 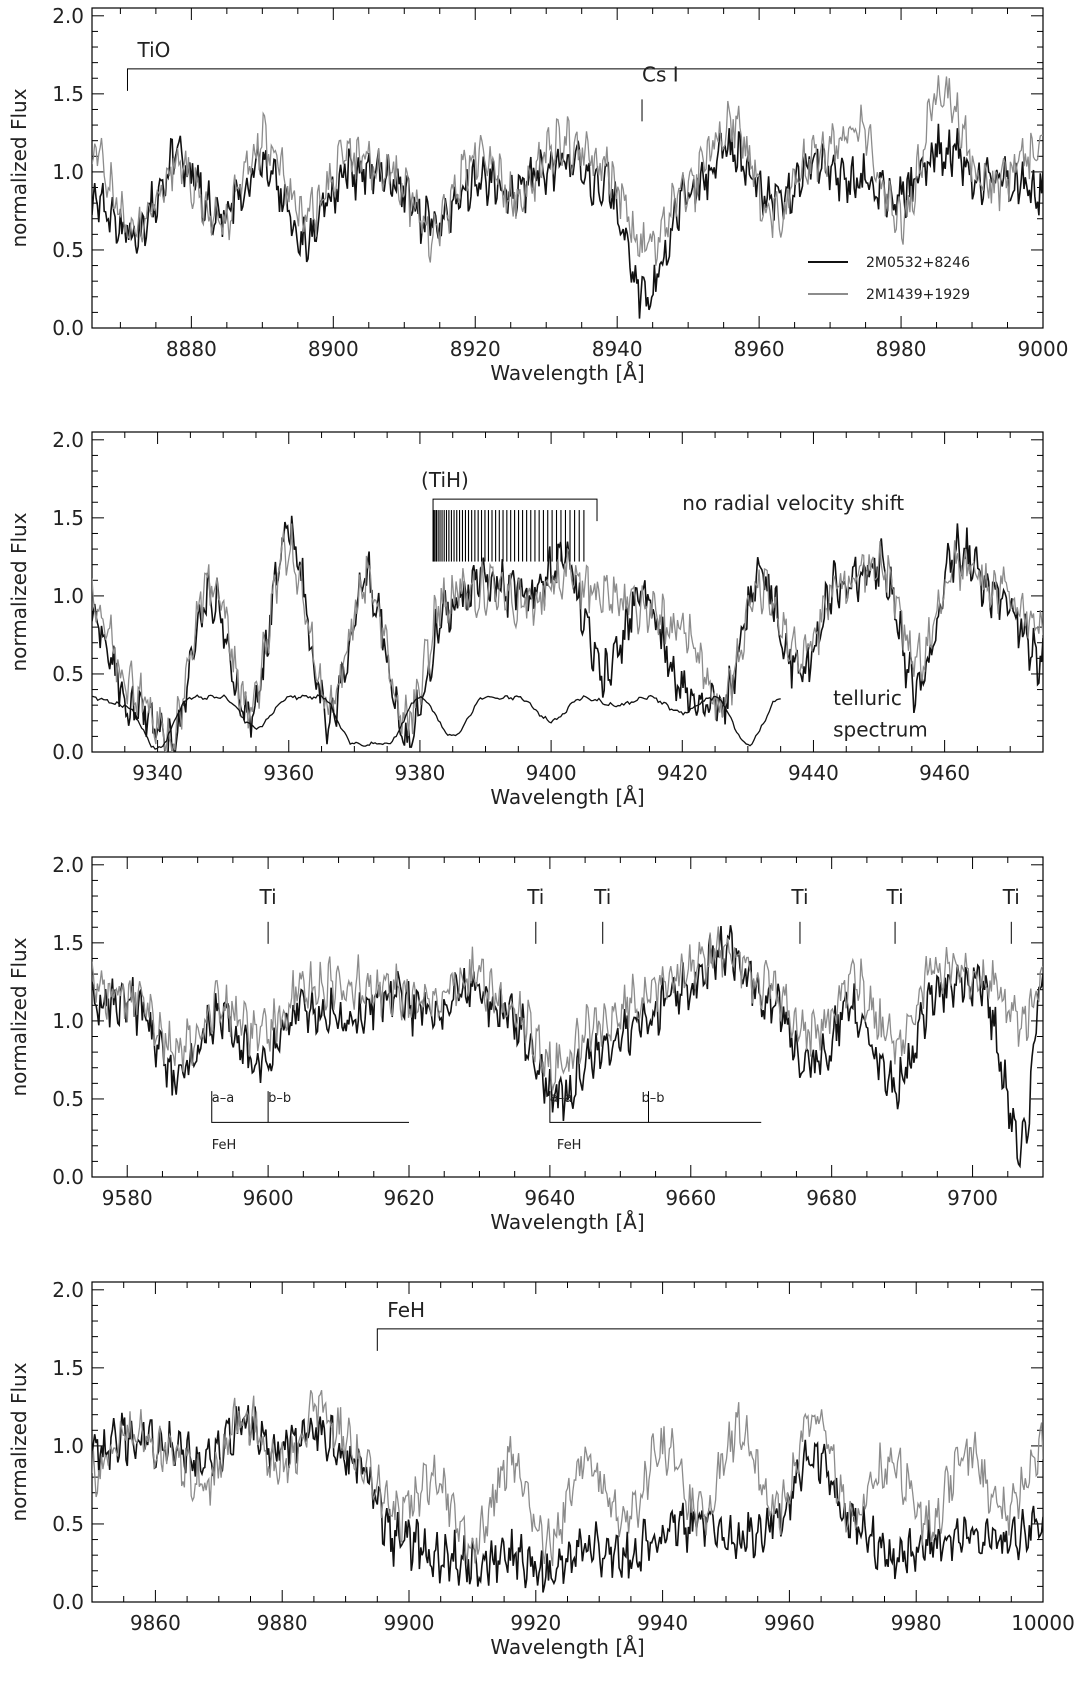 What do you see at coordinates (268, 1198) in the screenshot?
I see `x-tick-label: 9600` at bounding box center [268, 1198].